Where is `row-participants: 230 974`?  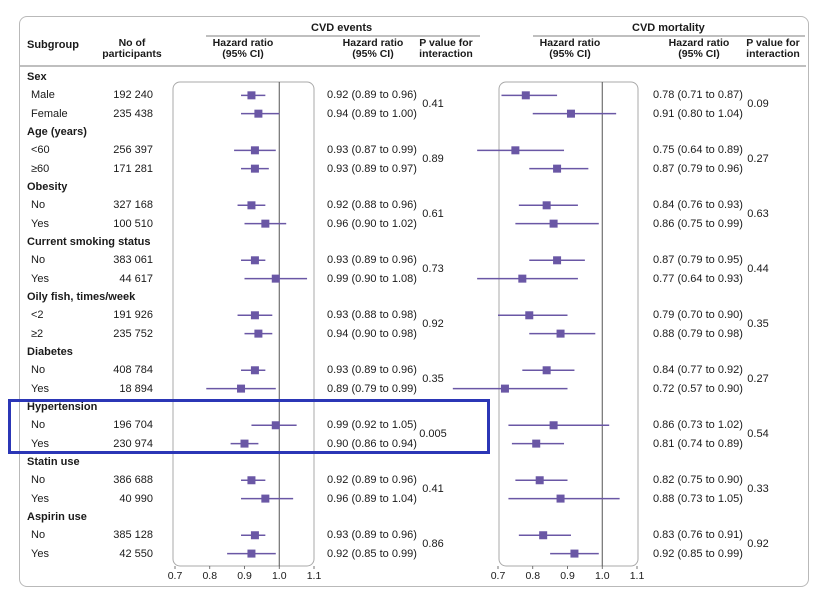 row-participants: 230 974 is located at coordinates (133, 443).